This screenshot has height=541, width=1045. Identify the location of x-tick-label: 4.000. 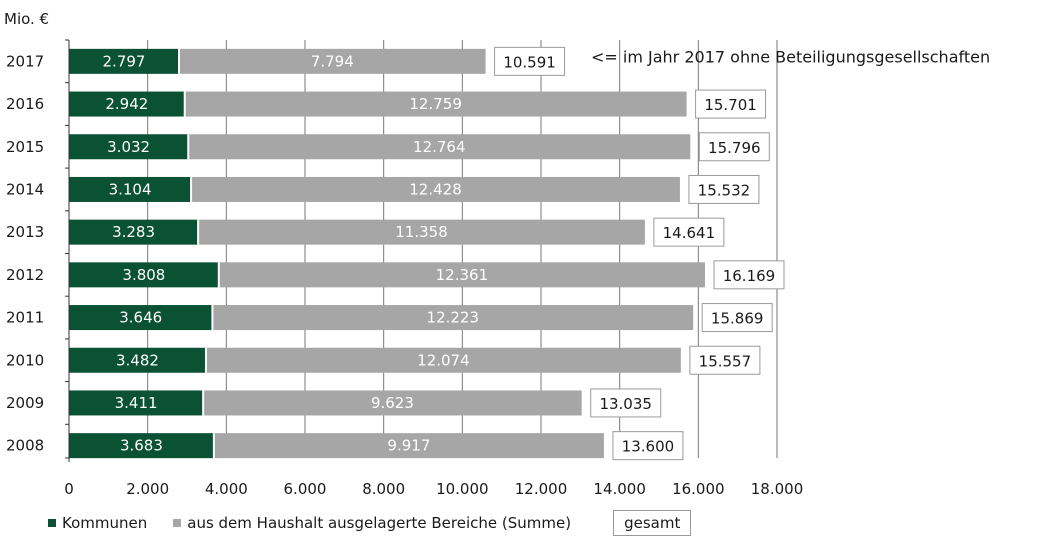
(226, 489).